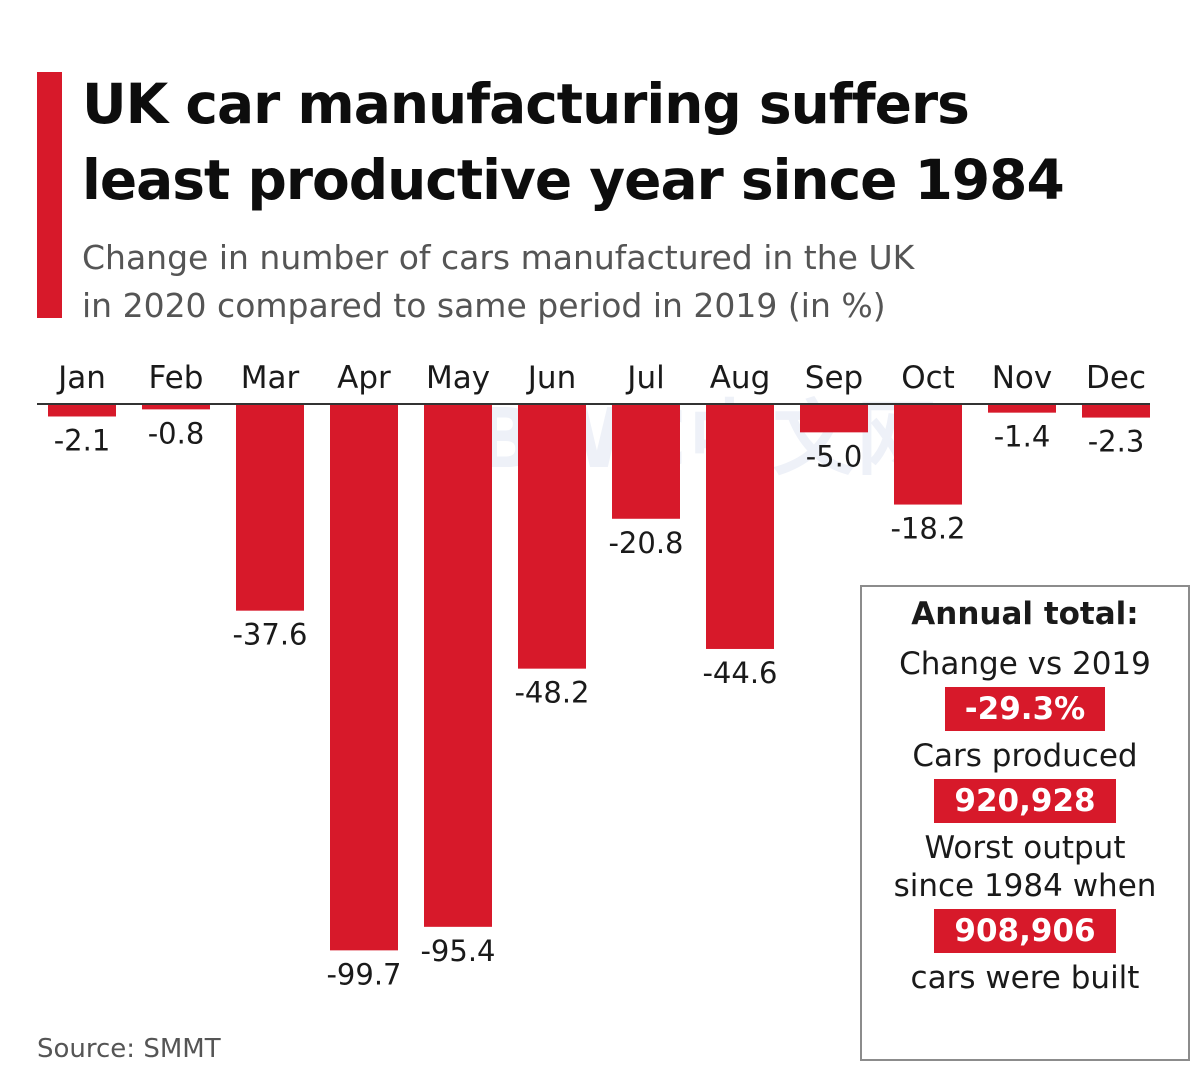 The height and width of the screenshot is (1075, 1193). I want to click on month-label-jan: Jan, so click(81, 378).